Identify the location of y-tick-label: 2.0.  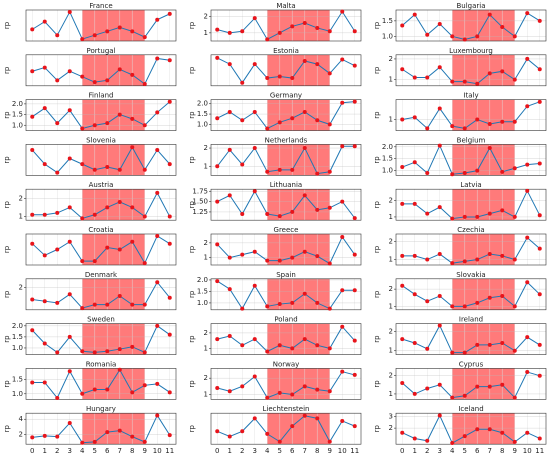
(202, 104).